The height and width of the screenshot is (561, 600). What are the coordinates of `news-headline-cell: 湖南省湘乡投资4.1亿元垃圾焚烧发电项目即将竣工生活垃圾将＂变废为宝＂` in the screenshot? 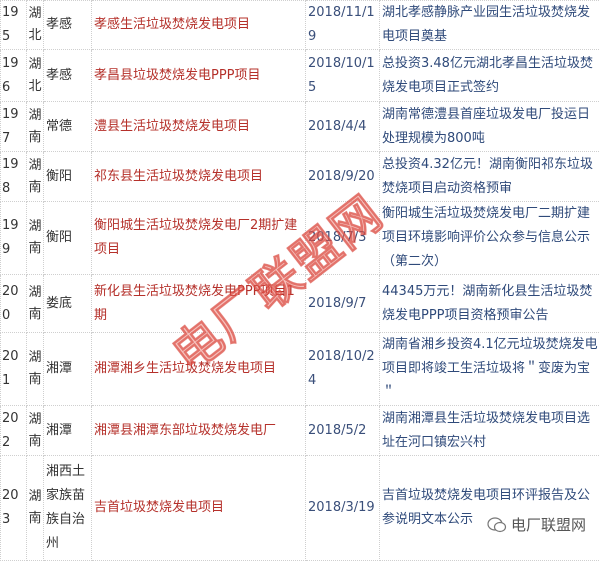 It's located at (490, 369).